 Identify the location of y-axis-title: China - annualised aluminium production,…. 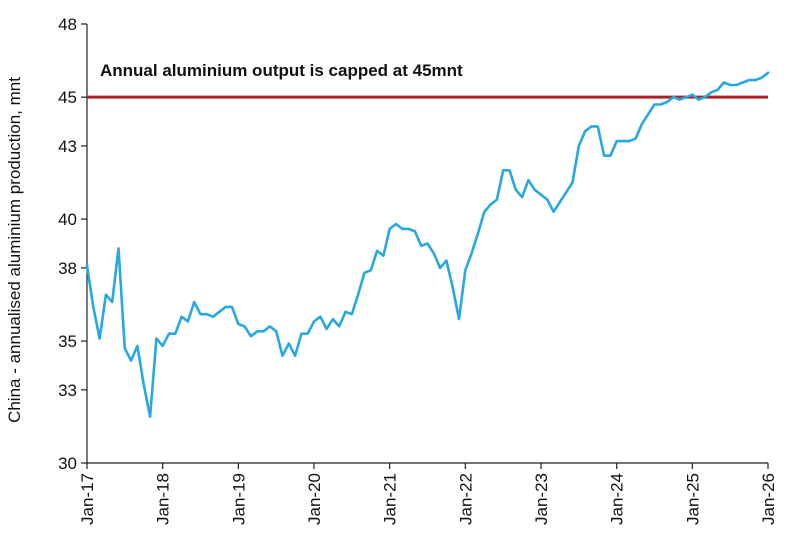
(14, 250).